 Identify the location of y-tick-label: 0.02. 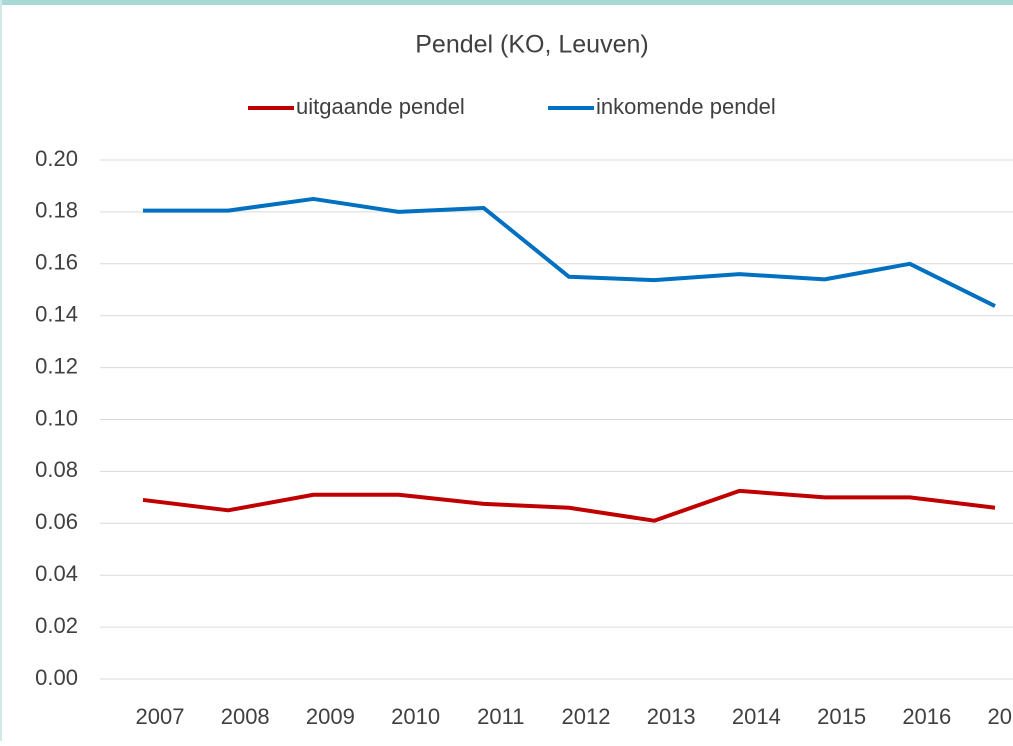
(56, 625).